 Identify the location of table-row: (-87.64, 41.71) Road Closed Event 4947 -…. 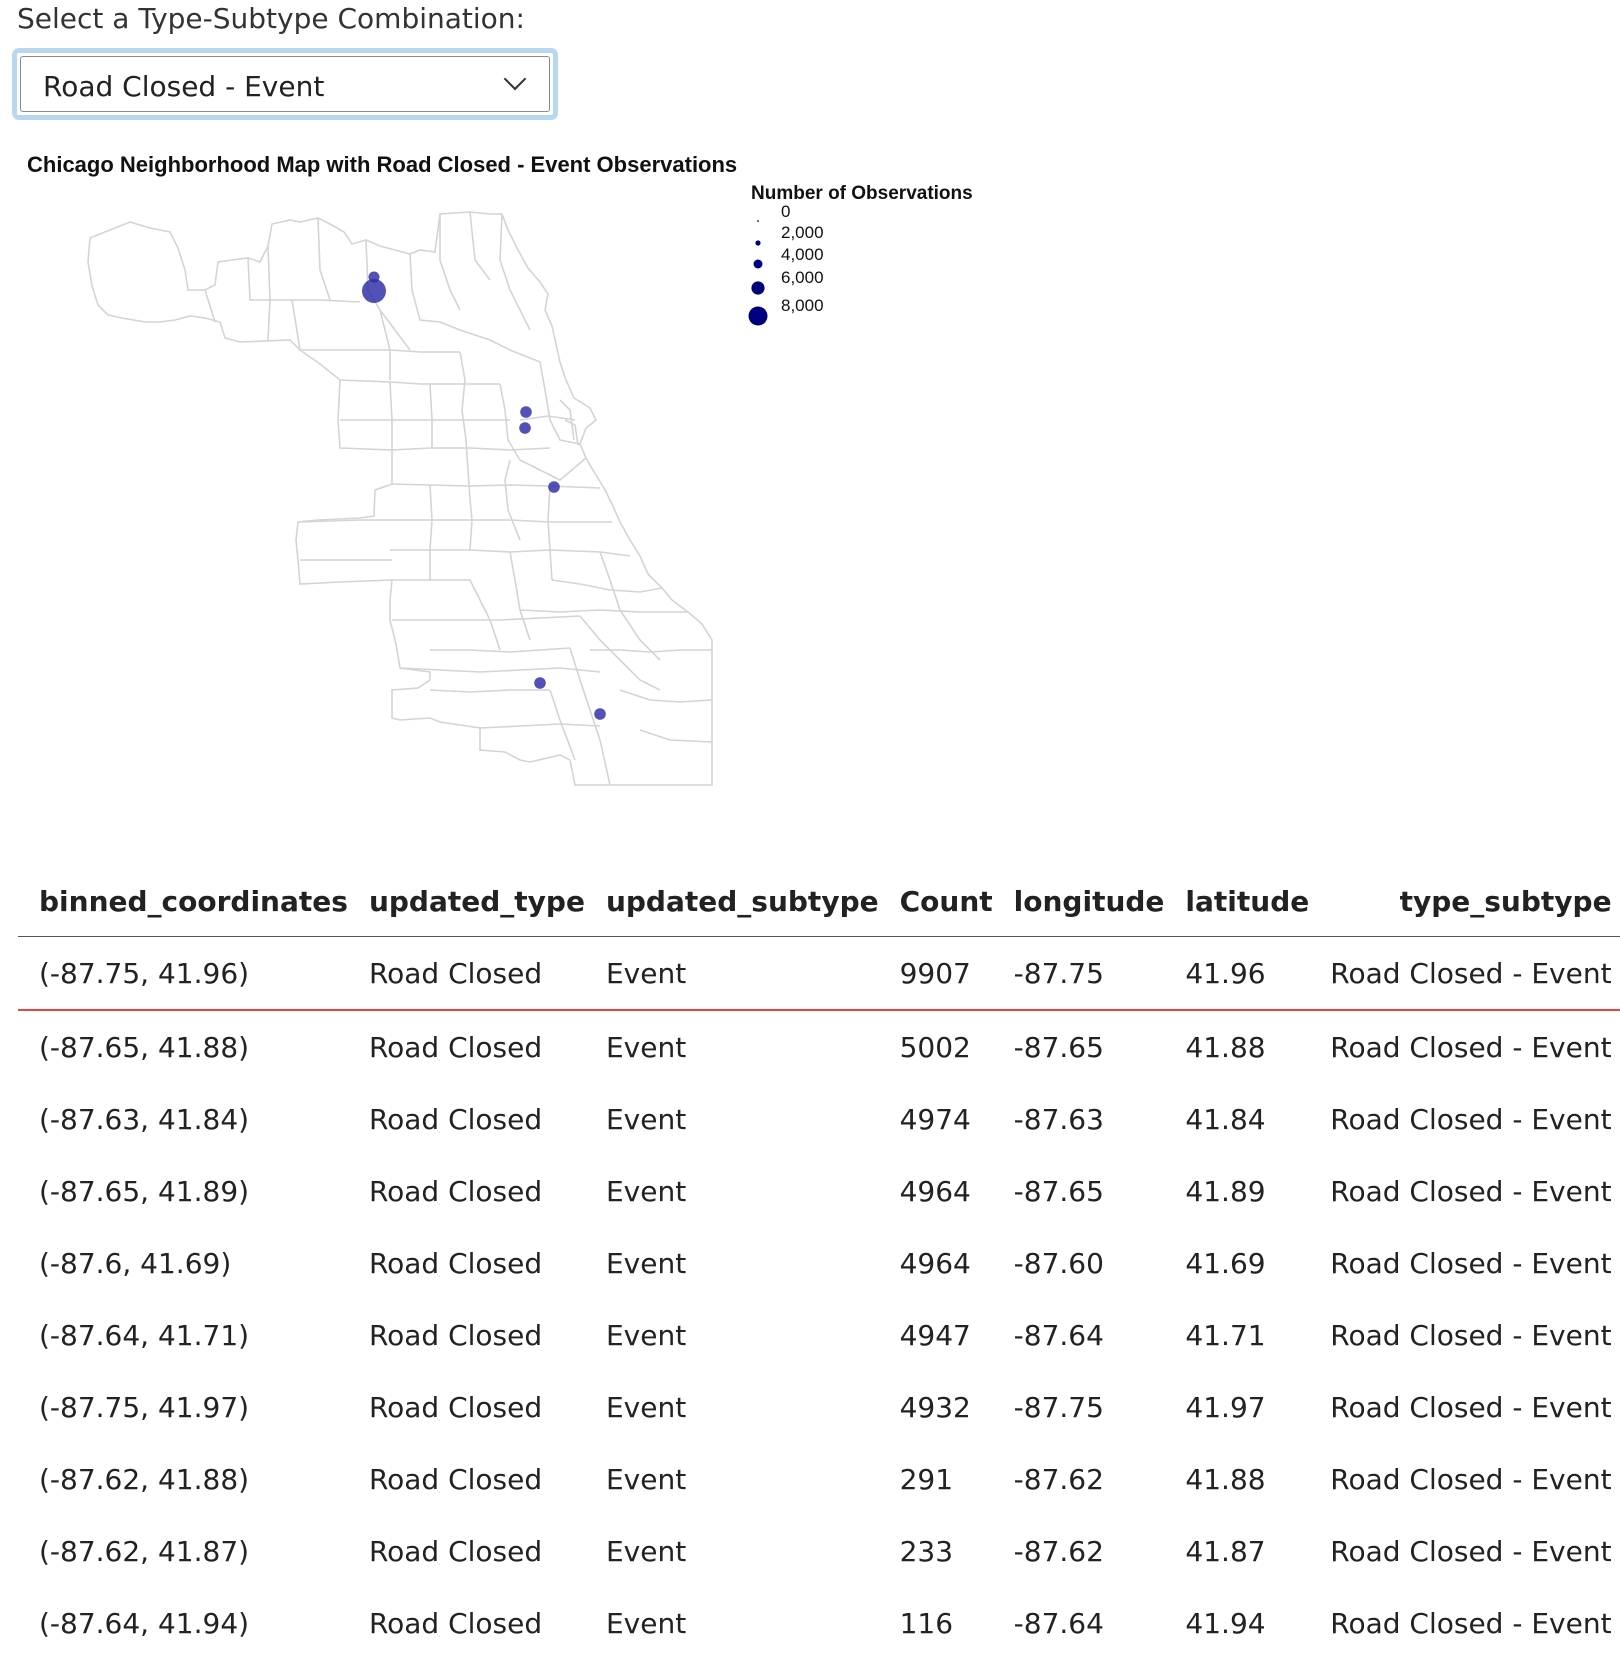
(819, 1335).